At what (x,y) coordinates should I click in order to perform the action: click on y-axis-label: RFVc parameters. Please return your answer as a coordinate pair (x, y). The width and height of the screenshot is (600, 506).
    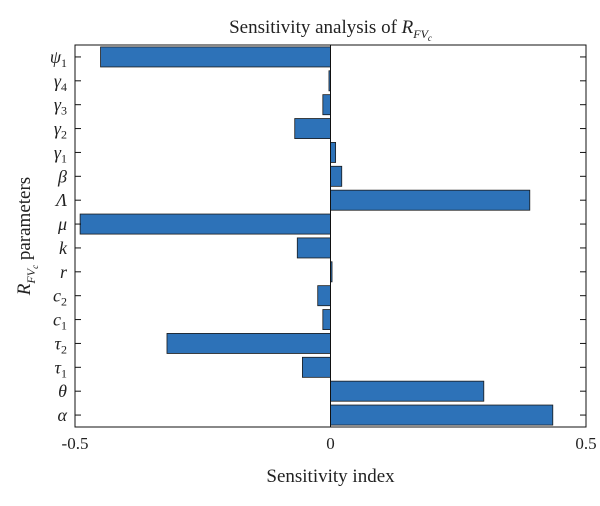
    Looking at the image, I should click on (27, 236).